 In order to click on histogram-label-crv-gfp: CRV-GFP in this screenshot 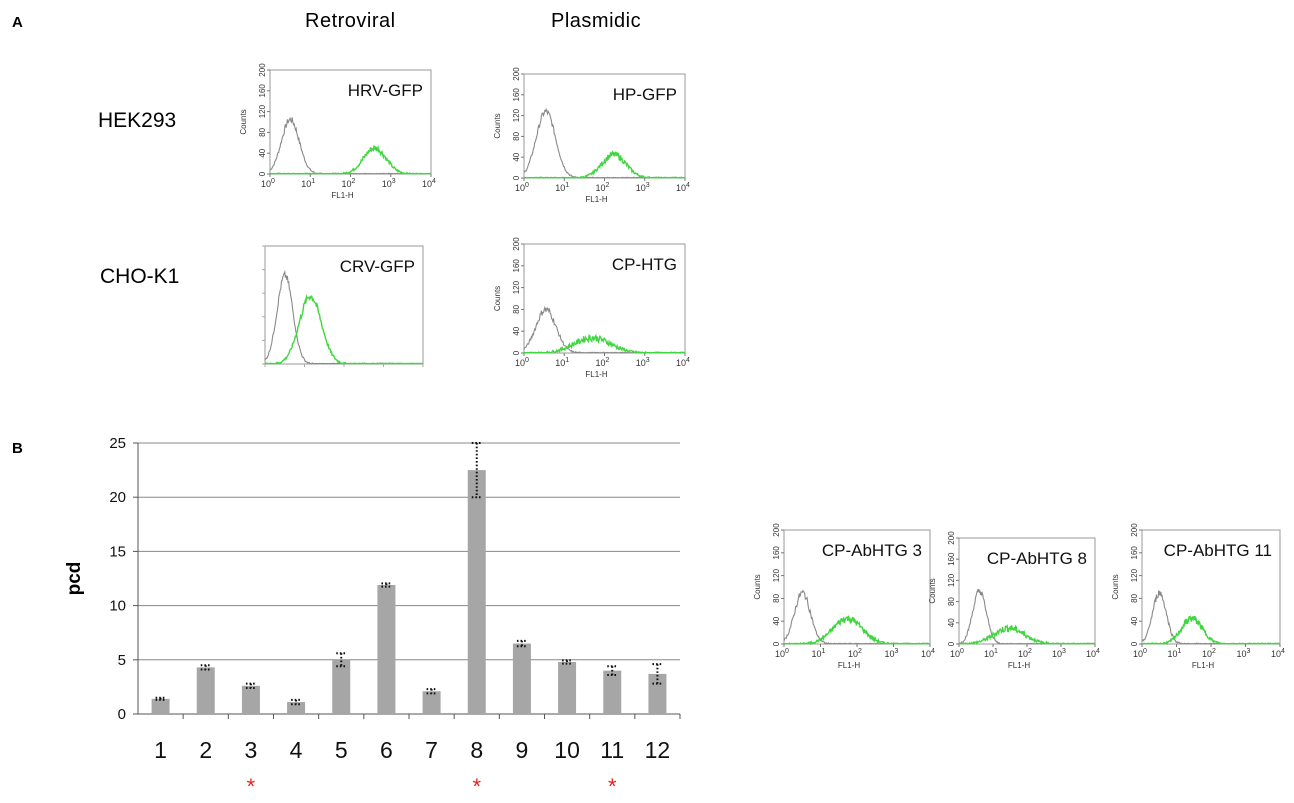, I will do `click(377, 266)`.